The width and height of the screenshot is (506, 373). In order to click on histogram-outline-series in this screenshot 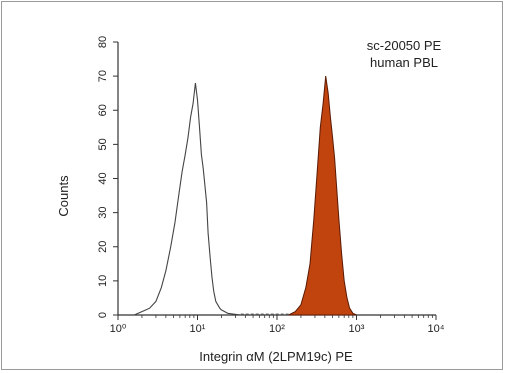, I will do `click(187, 199)`.